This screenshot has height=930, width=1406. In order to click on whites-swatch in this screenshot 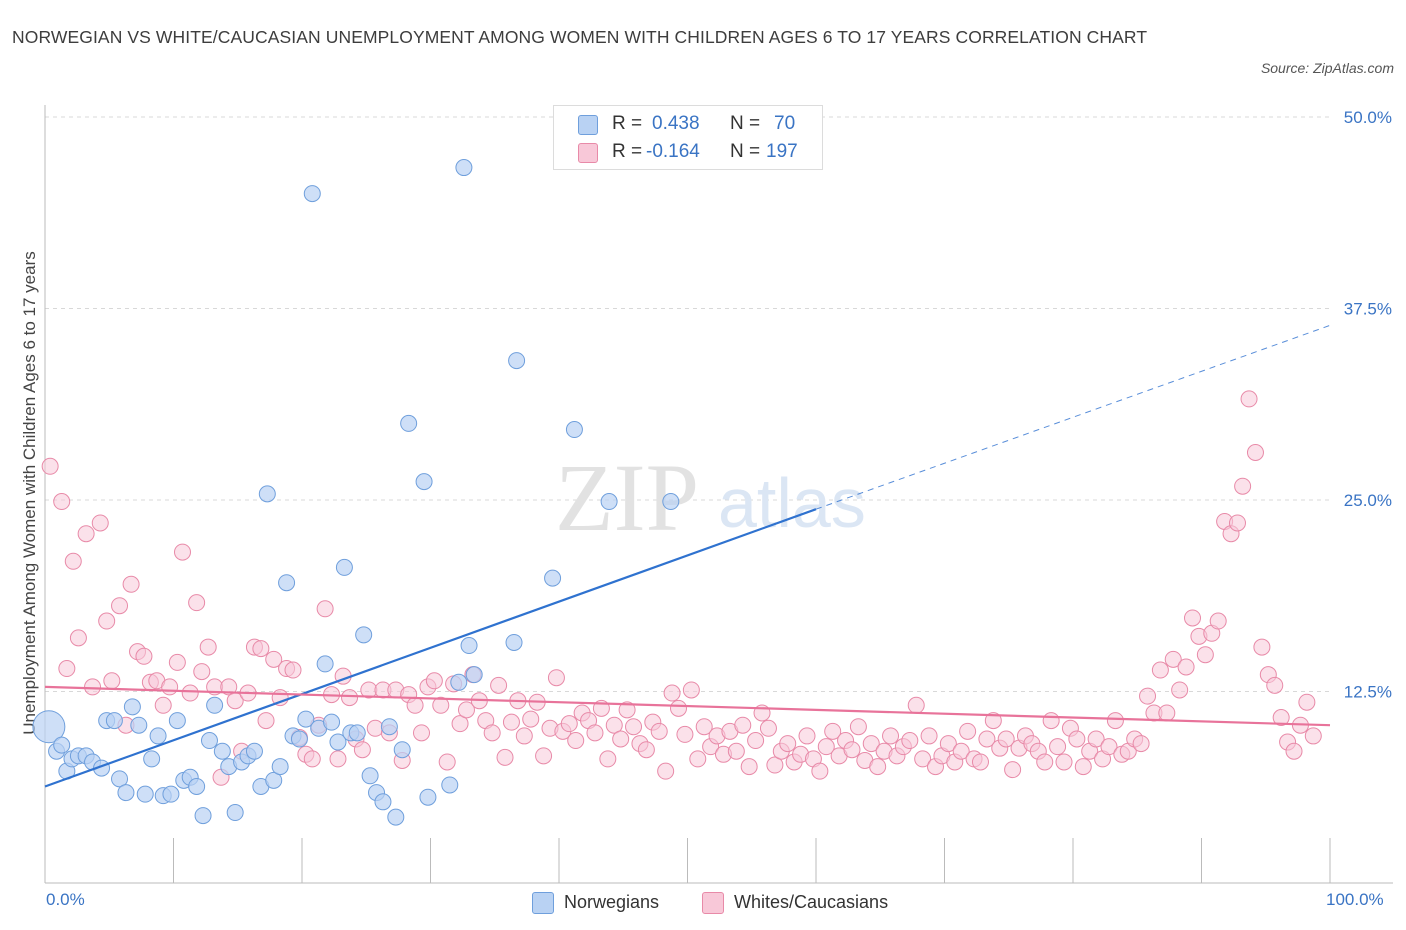, I will do `click(713, 903)`.